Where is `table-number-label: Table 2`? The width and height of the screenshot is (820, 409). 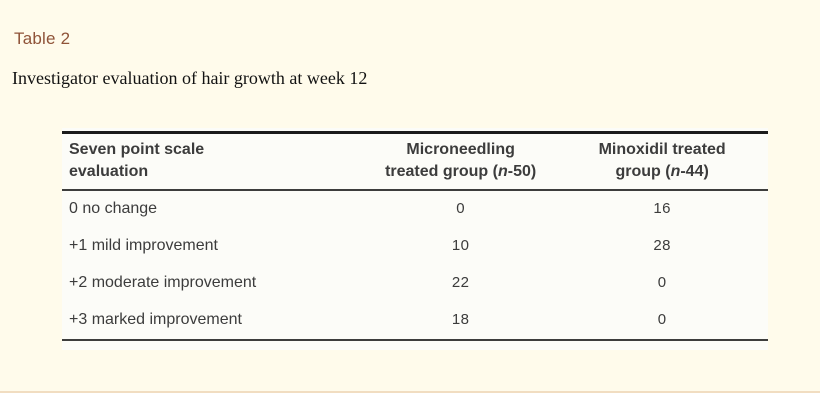 table-number-label: Table 2 is located at coordinates (42, 38).